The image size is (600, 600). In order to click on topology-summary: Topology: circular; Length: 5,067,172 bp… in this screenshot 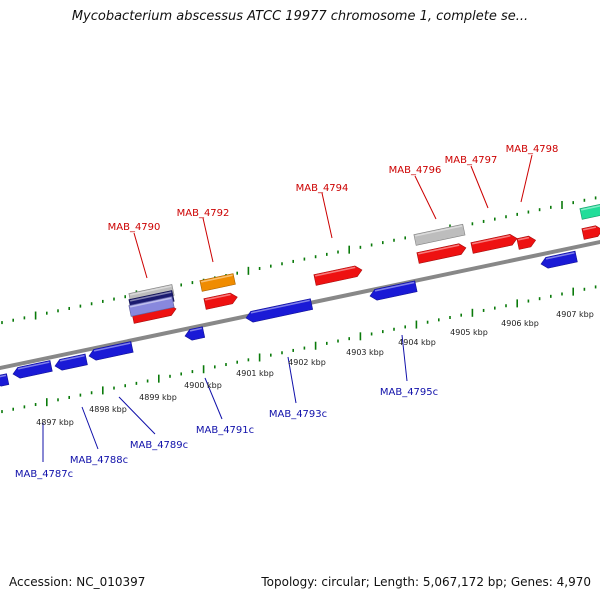, I will do `click(426, 582)`.